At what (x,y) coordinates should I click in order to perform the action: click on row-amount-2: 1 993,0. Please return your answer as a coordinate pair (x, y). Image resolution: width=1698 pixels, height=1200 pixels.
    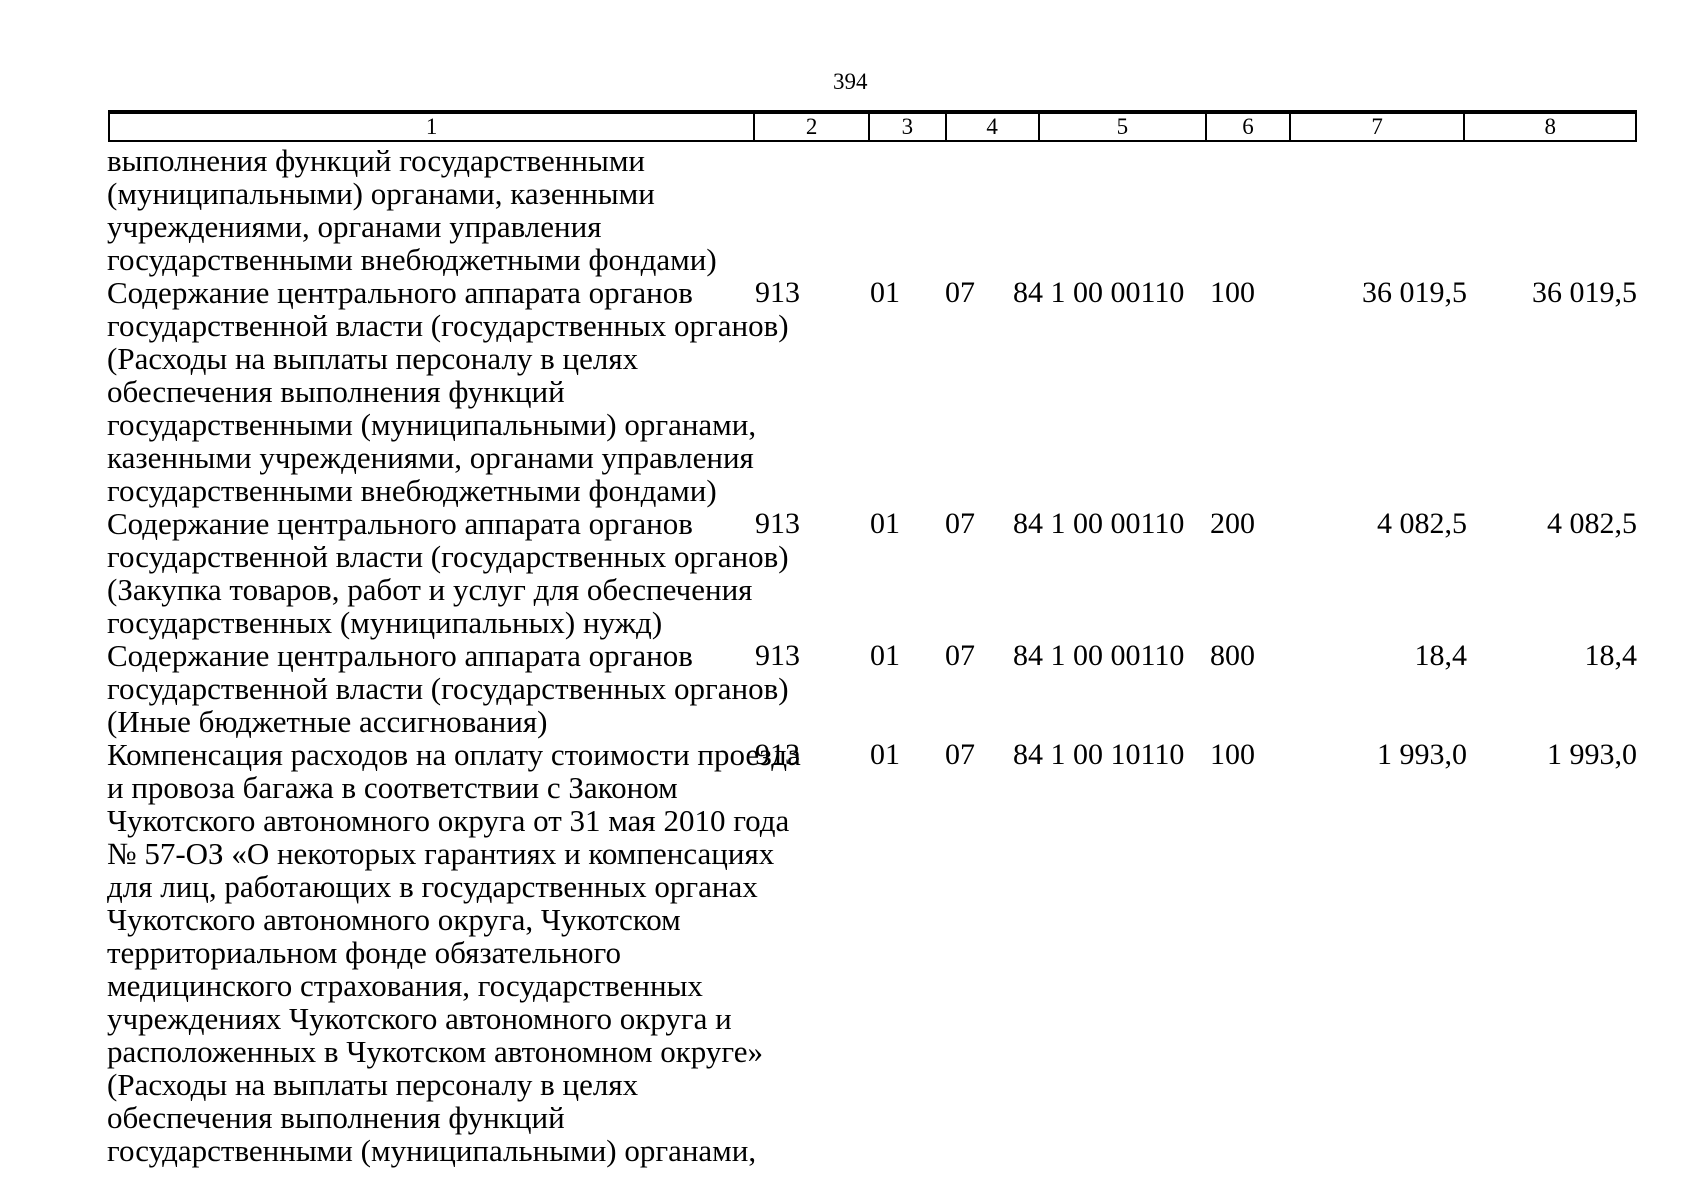
    Looking at the image, I should click on (1592, 754).